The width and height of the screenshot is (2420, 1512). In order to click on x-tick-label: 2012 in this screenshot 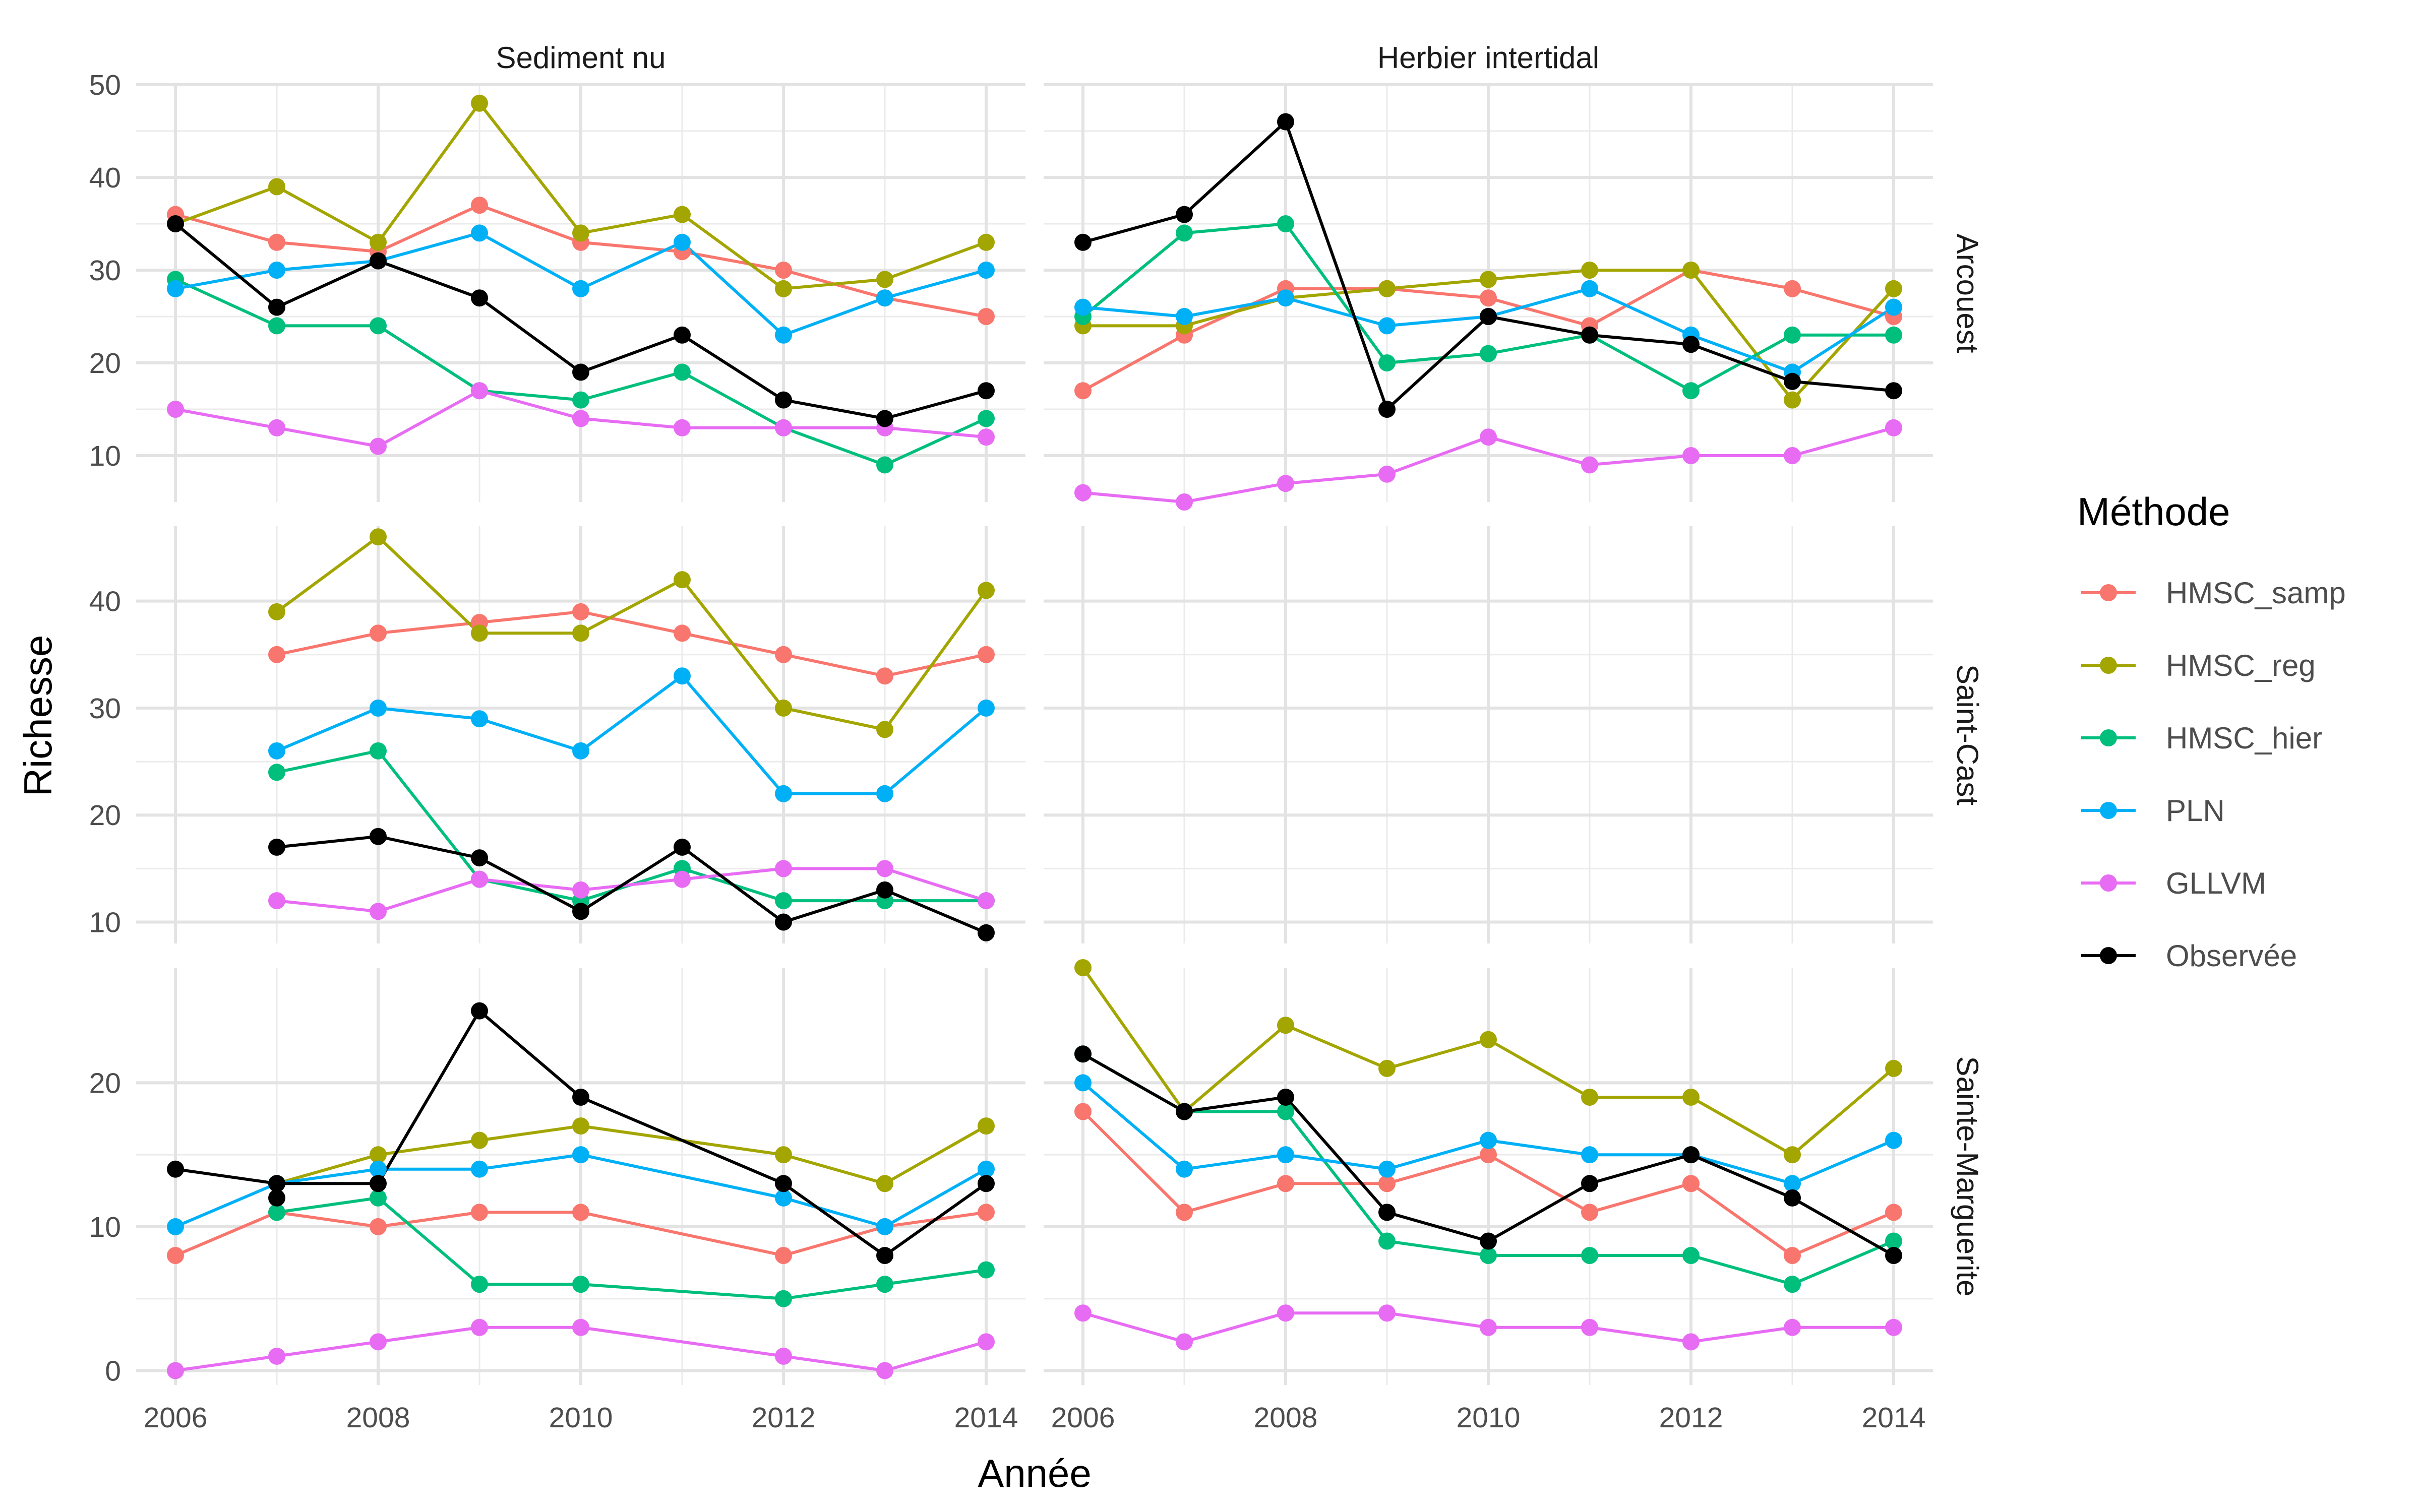, I will do `click(1691, 1418)`.